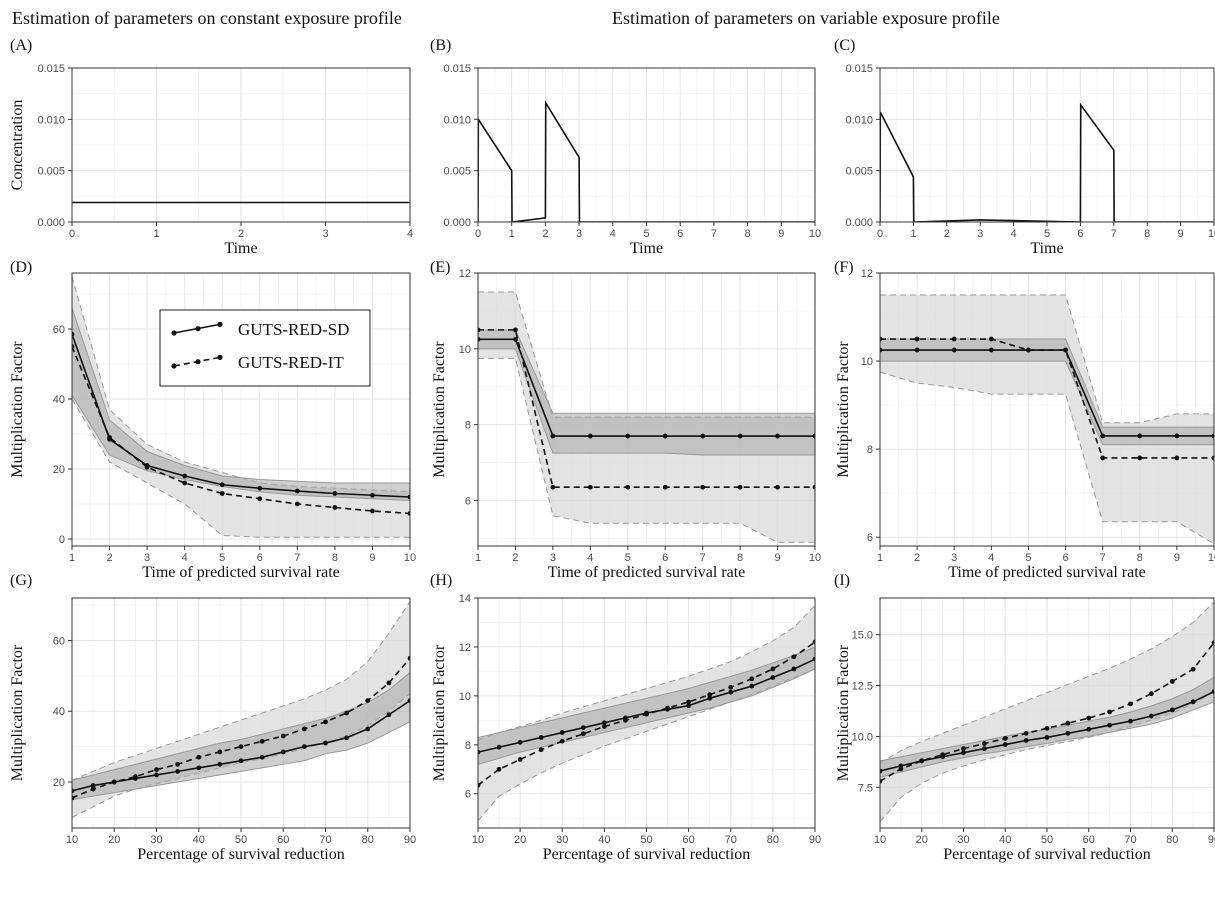 Image resolution: width=1215 pixels, height=904 pixels. What do you see at coordinates (220, 357) in the screenshot?
I see `legend-item-it-marker` at bounding box center [220, 357].